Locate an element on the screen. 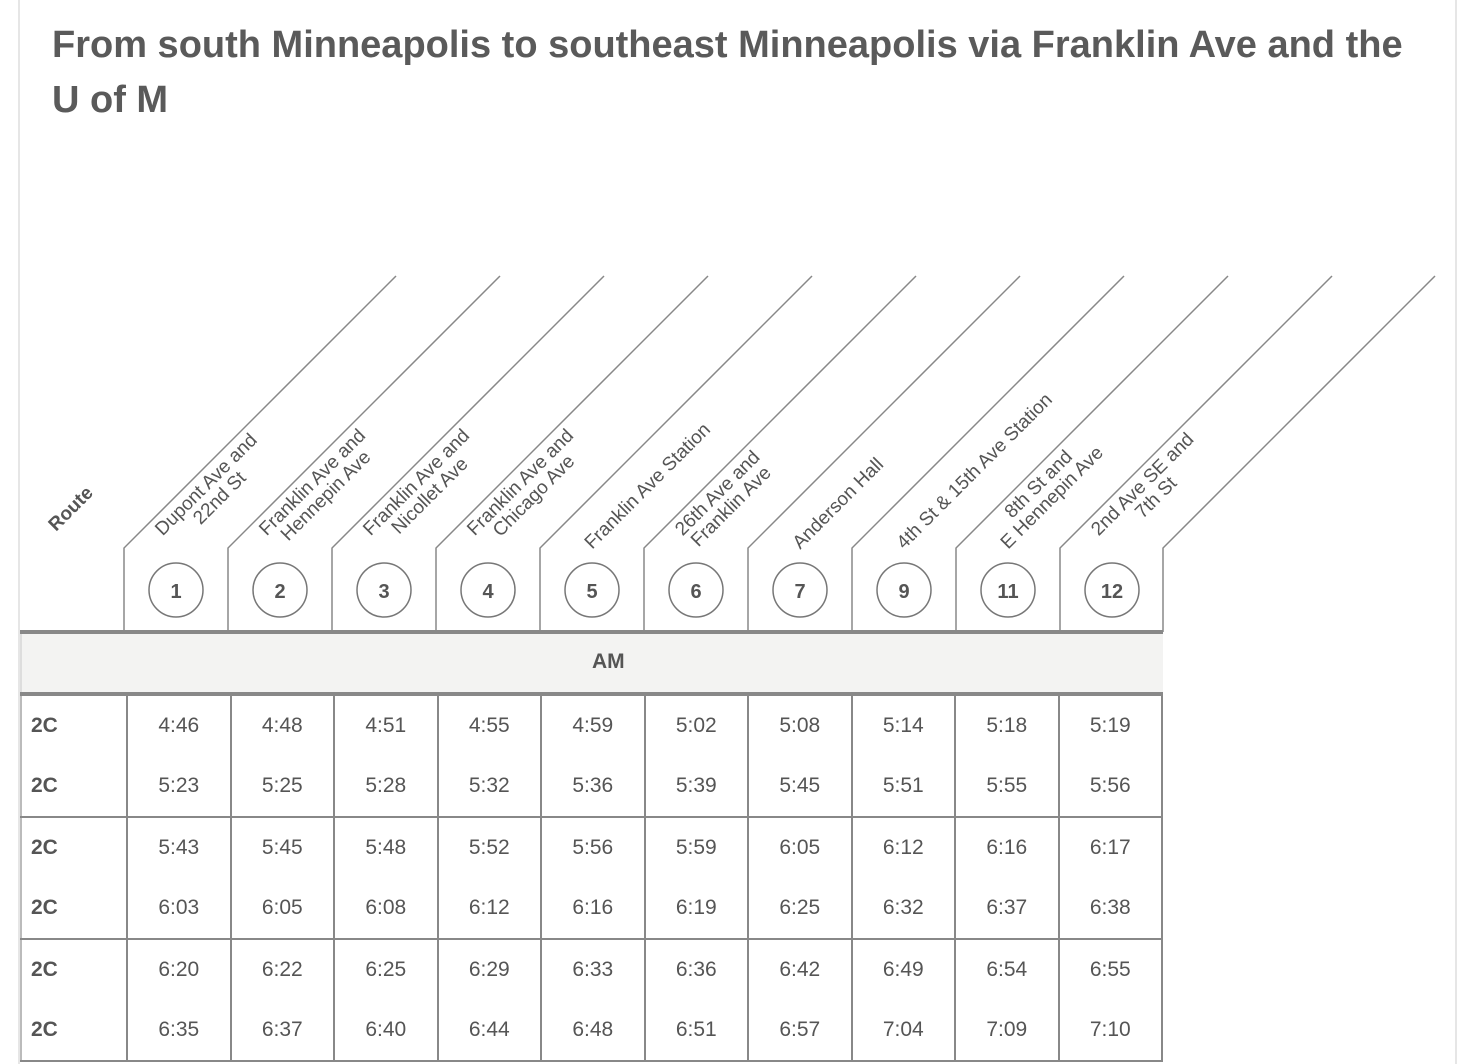 The width and height of the screenshot is (1470, 1064). time-cell: 6:40 is located at coordinates (386, 1031).